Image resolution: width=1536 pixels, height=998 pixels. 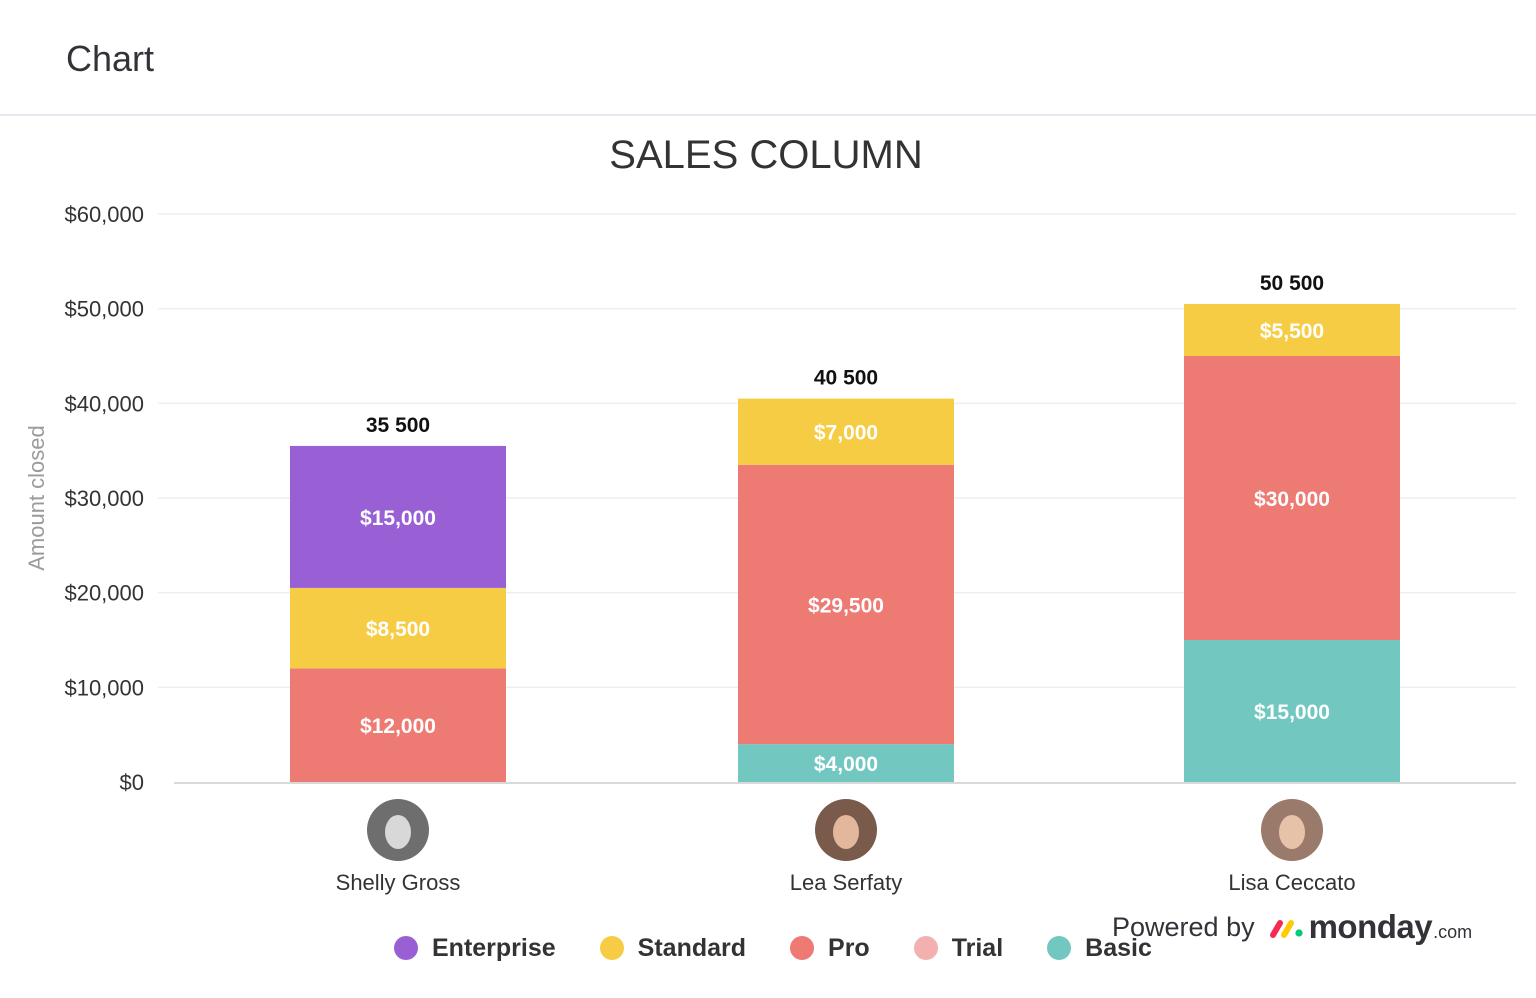 What do you see at coordinates (36, 498) in the screenshot?
I see `y-axis-label: Amount closed` at bounding box center [36, 498].